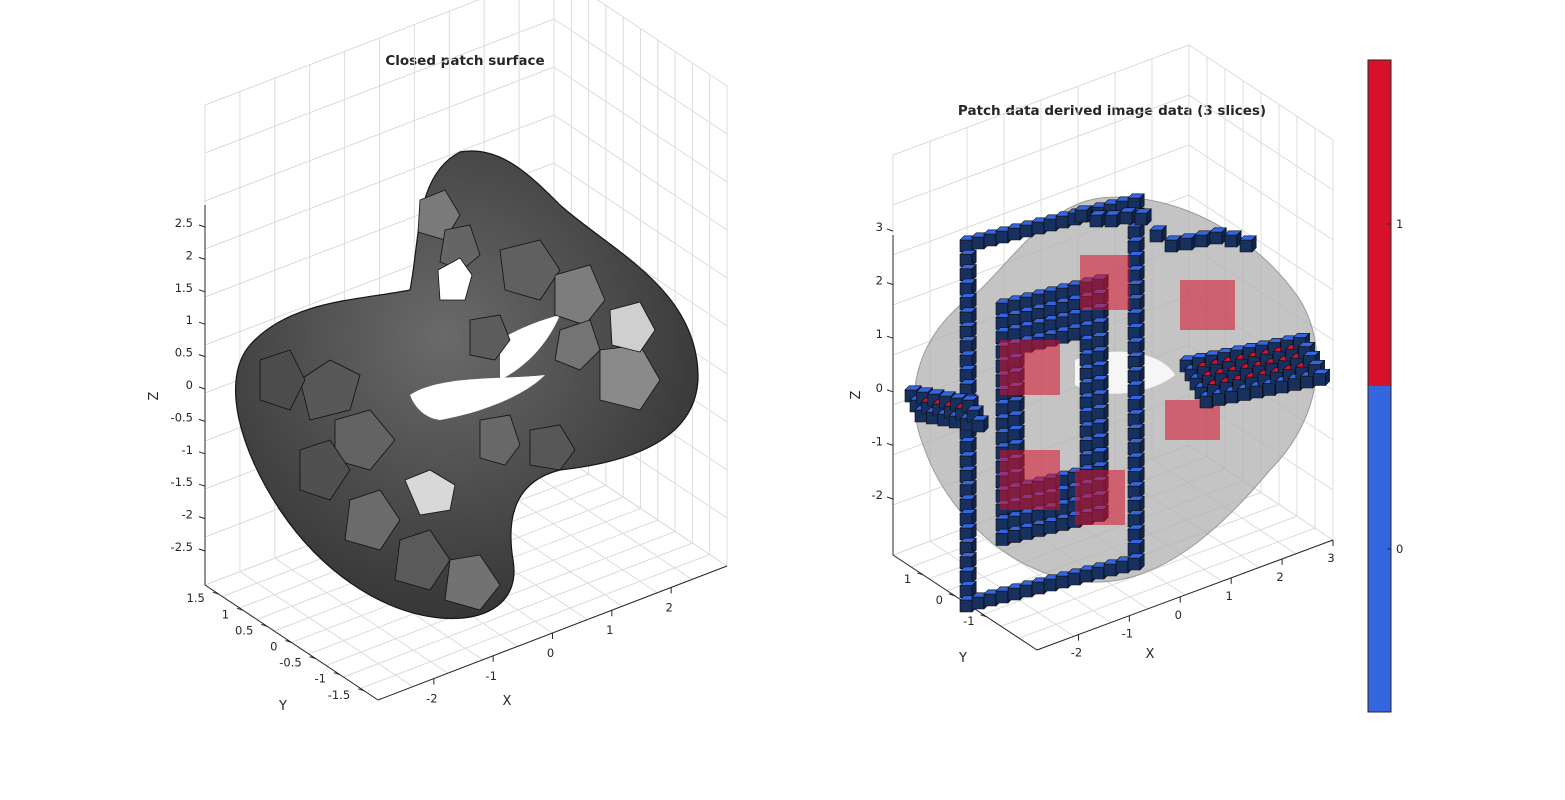 The image size is (1565, 800). What do you see at coordinates (879, 227) in the screenshot?
I see `z-tick-label: 3` at bounding box center [879, 227].